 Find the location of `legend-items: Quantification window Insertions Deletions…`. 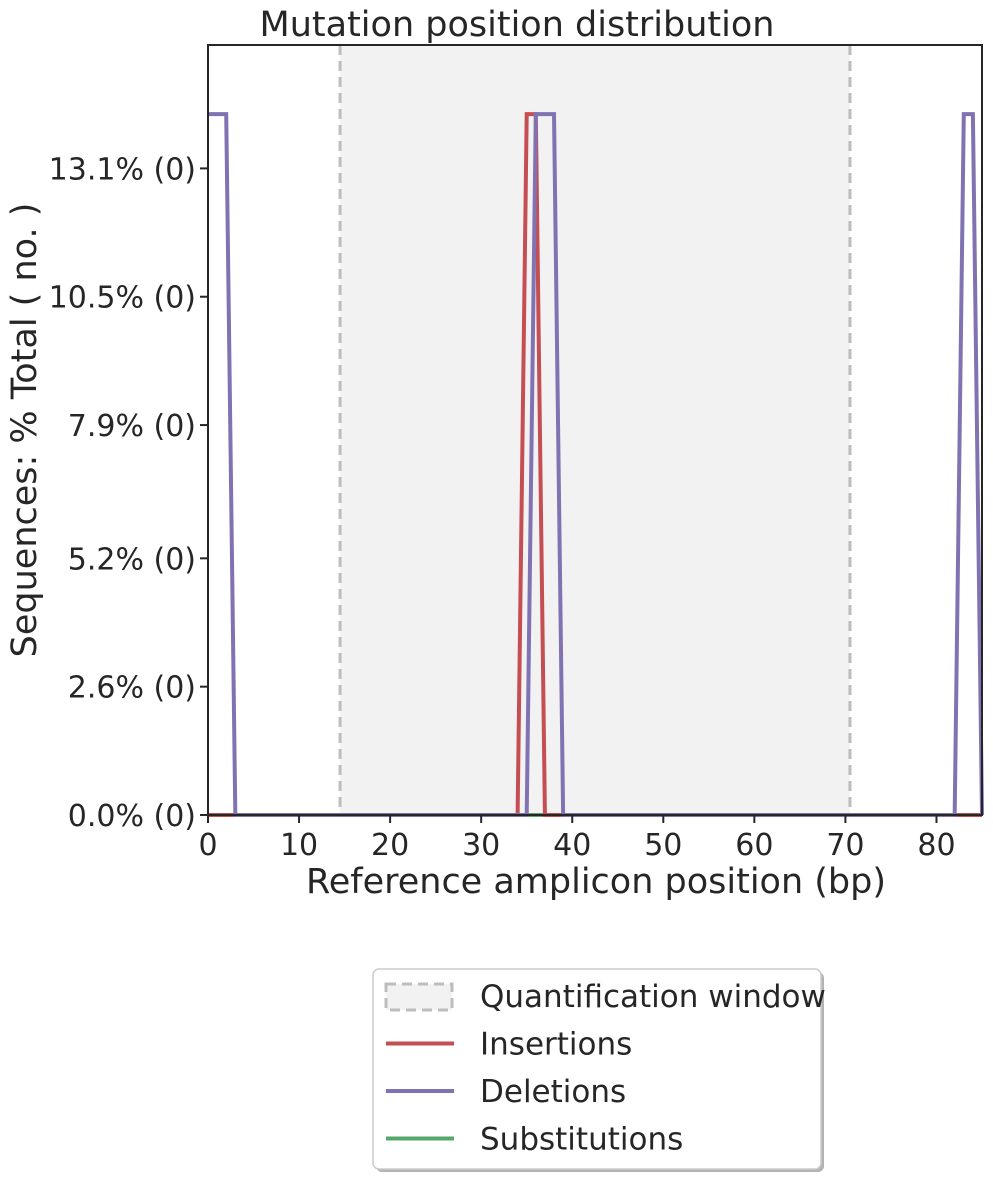

legend-items: Quantification window Insertions Deletions… is located at coordinates (605, 1068).